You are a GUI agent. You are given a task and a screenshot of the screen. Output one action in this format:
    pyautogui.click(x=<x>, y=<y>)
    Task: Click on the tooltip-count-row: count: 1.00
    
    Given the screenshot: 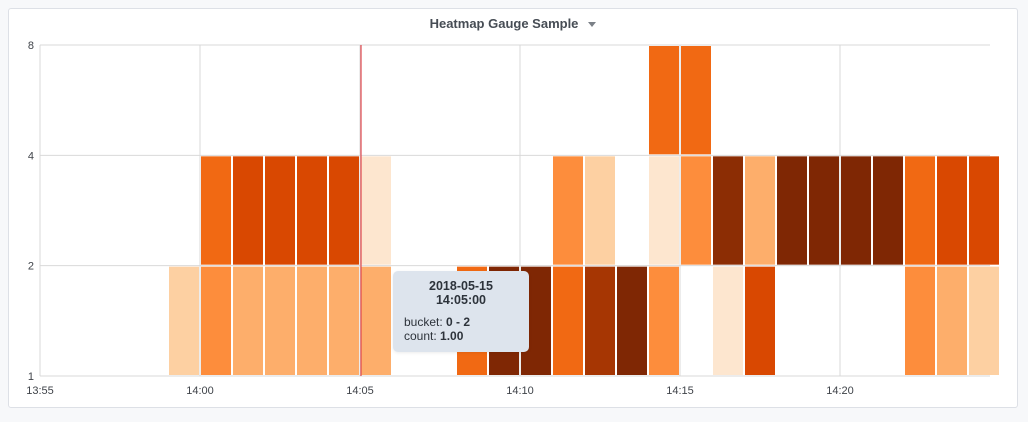 What is the action you would take?
    pyautogui.click(x=461, y=336)
    